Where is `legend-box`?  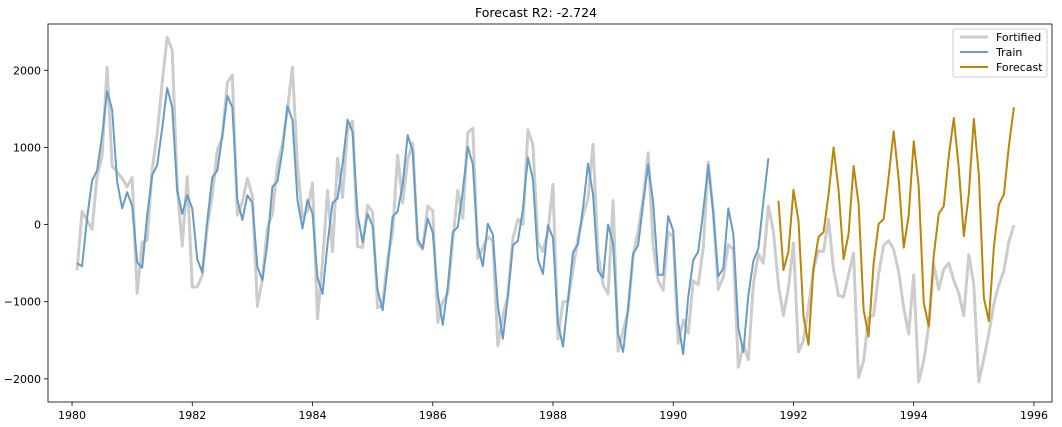
legend-box is located at coordinates (1000, 53).